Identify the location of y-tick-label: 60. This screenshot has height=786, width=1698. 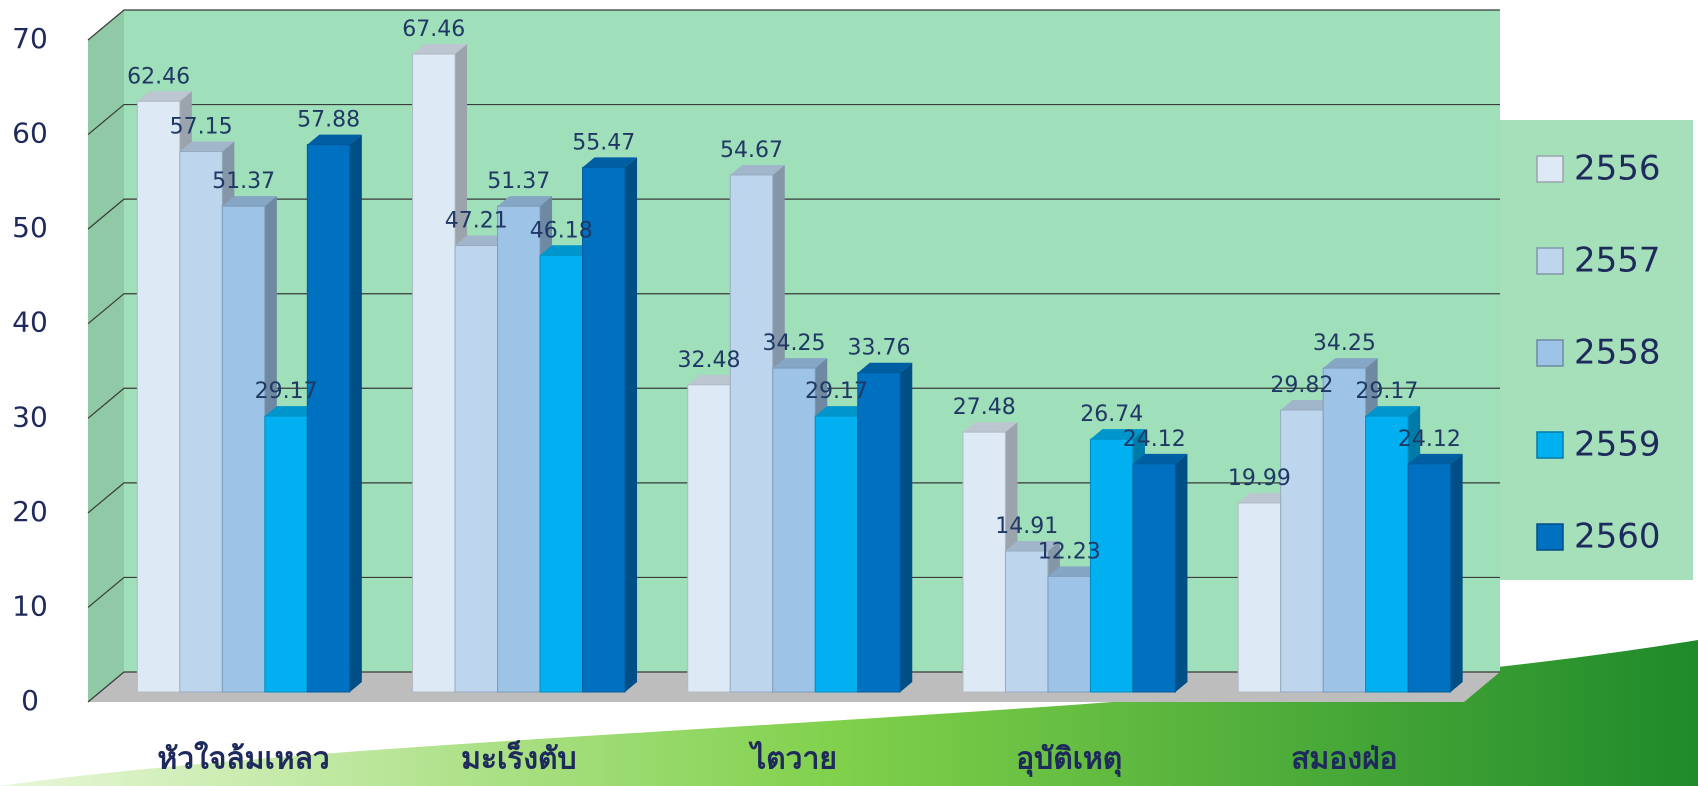
(30, 133).